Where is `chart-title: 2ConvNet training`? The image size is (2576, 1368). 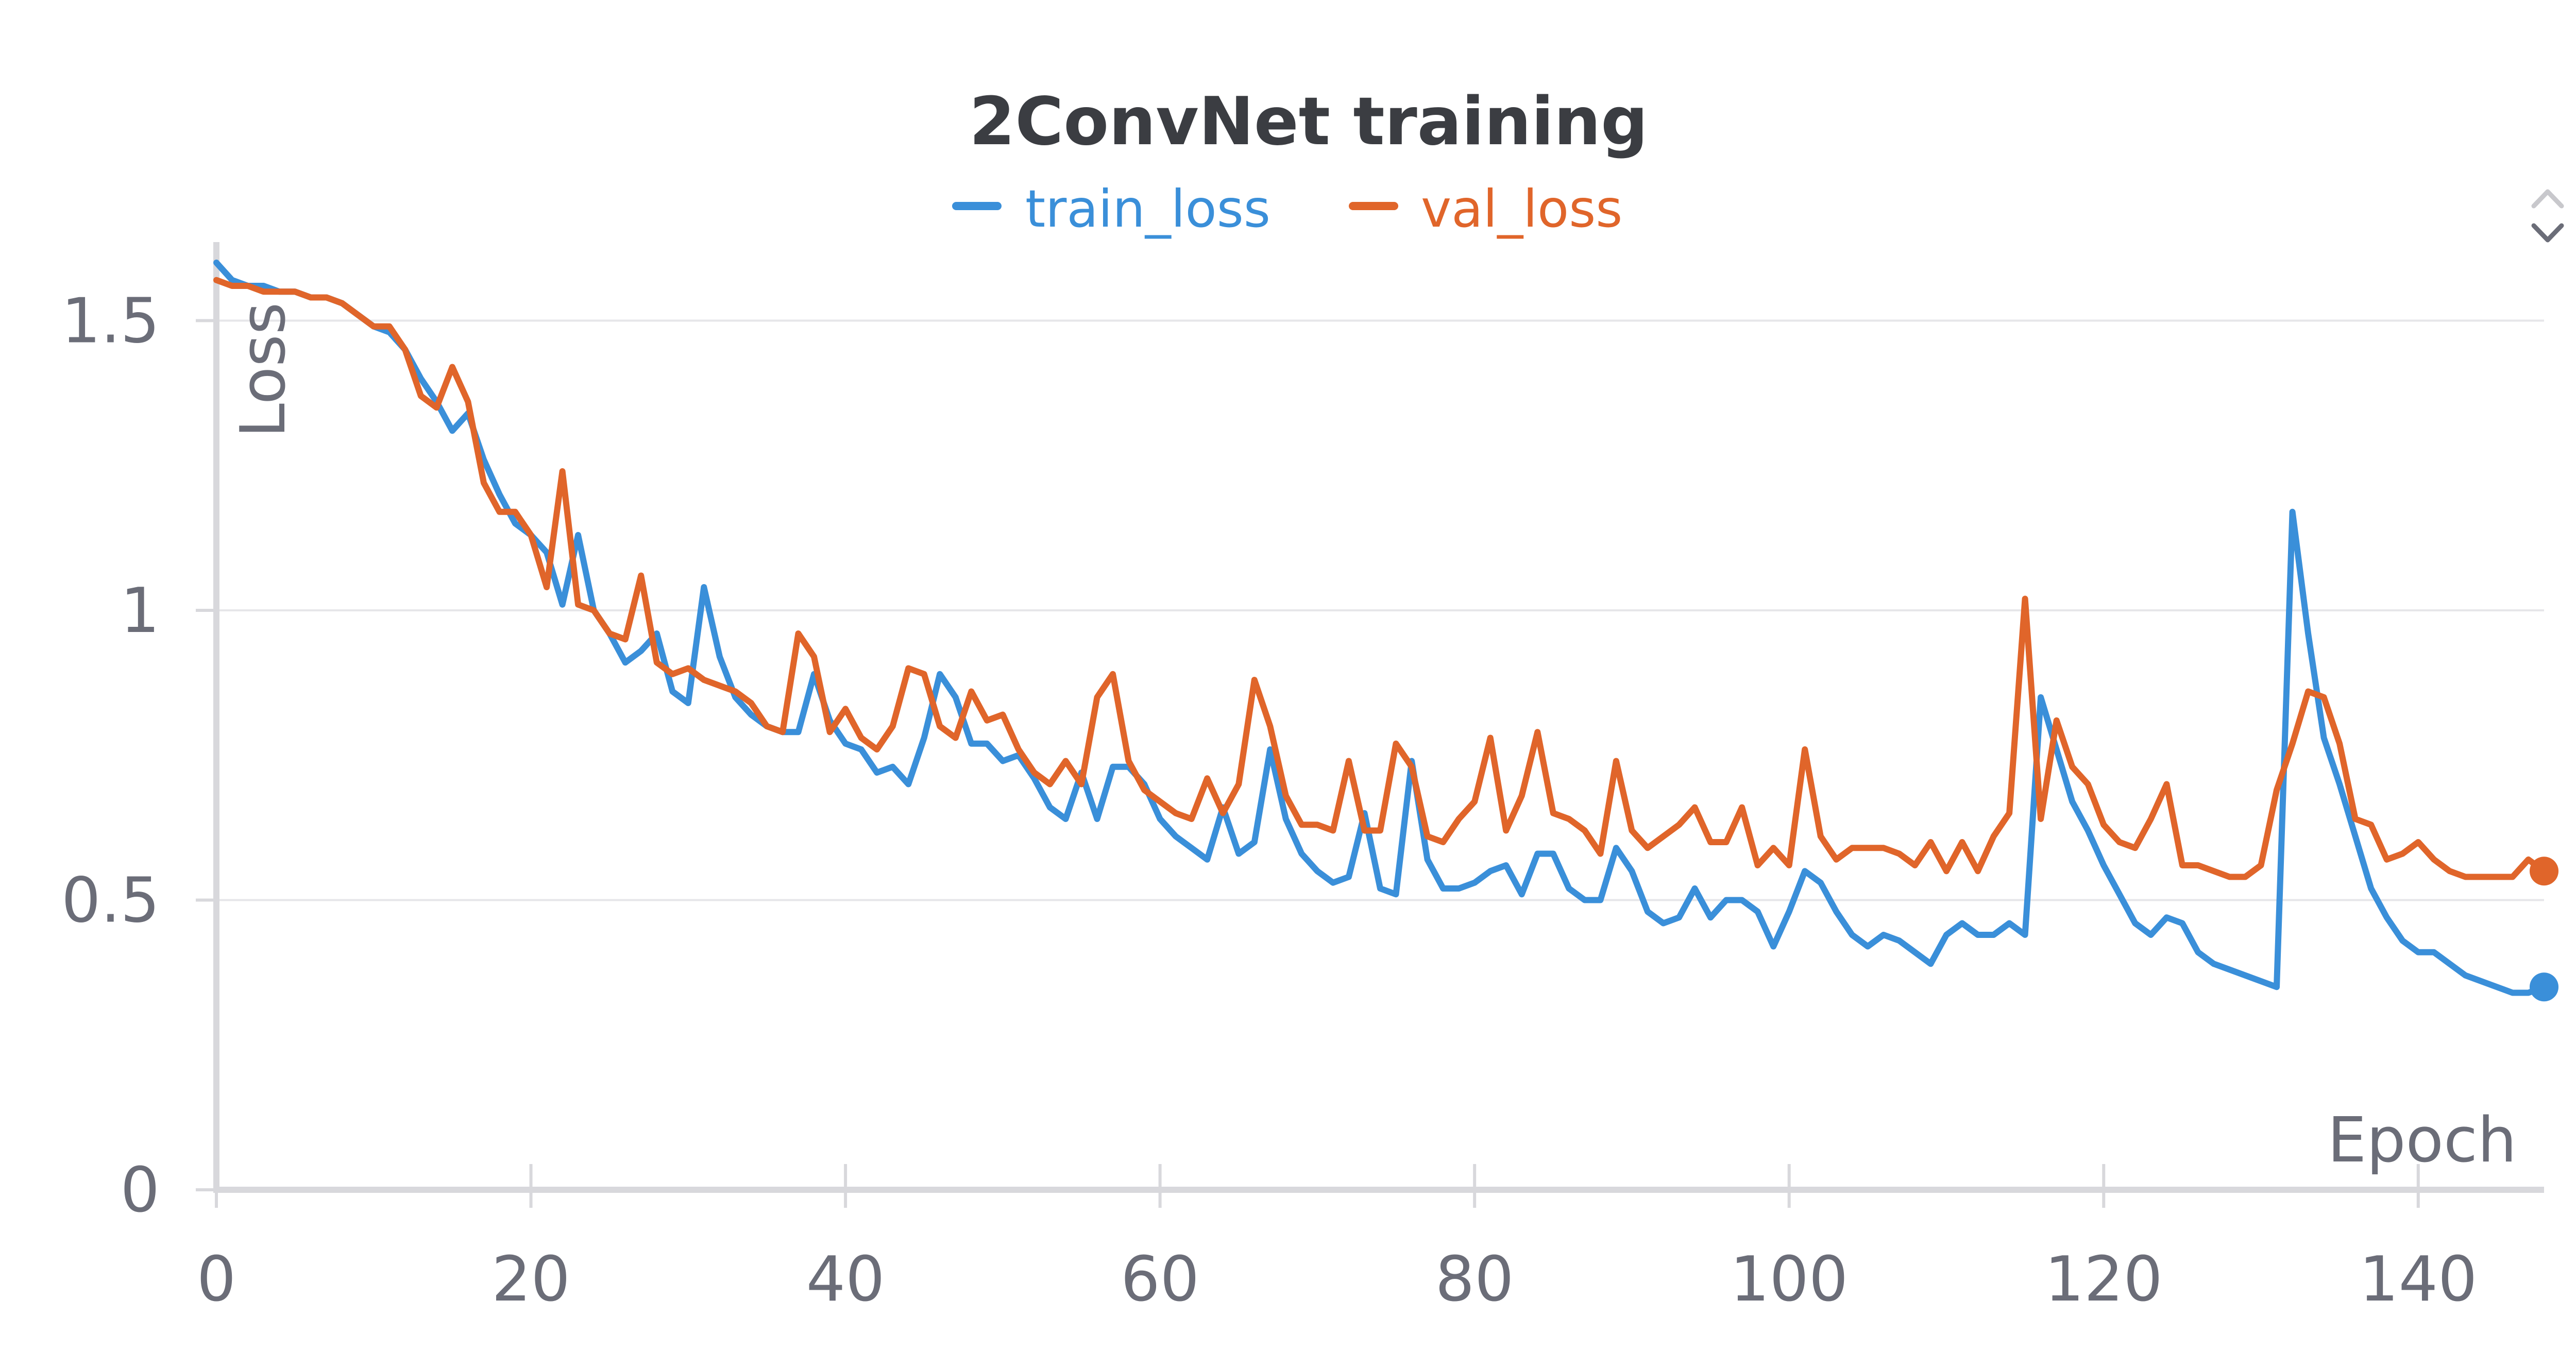
chart-title: 2ConvNet training is located at coordinates (1308, 121).